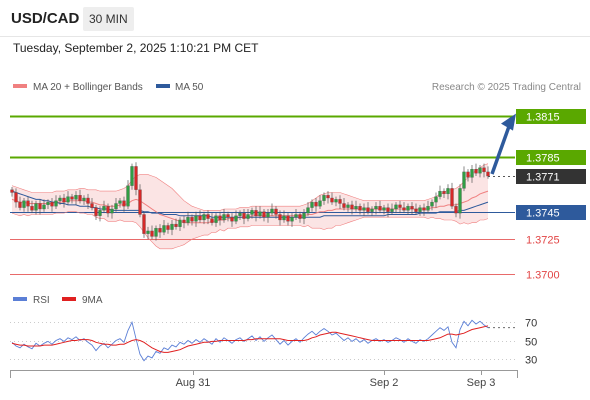 The height and width of the screenshot is (400, 590). What do you see at coordinates (508, 122) in the screenshot?
I see `forecast-arrow-head` at bounding box center [508, 122].